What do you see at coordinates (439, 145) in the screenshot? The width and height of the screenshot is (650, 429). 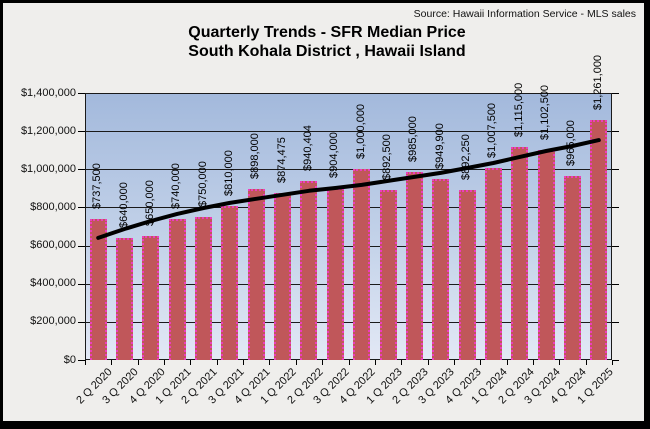 I see `bar-value-label: $949,900` at bounding box center [439, 145].